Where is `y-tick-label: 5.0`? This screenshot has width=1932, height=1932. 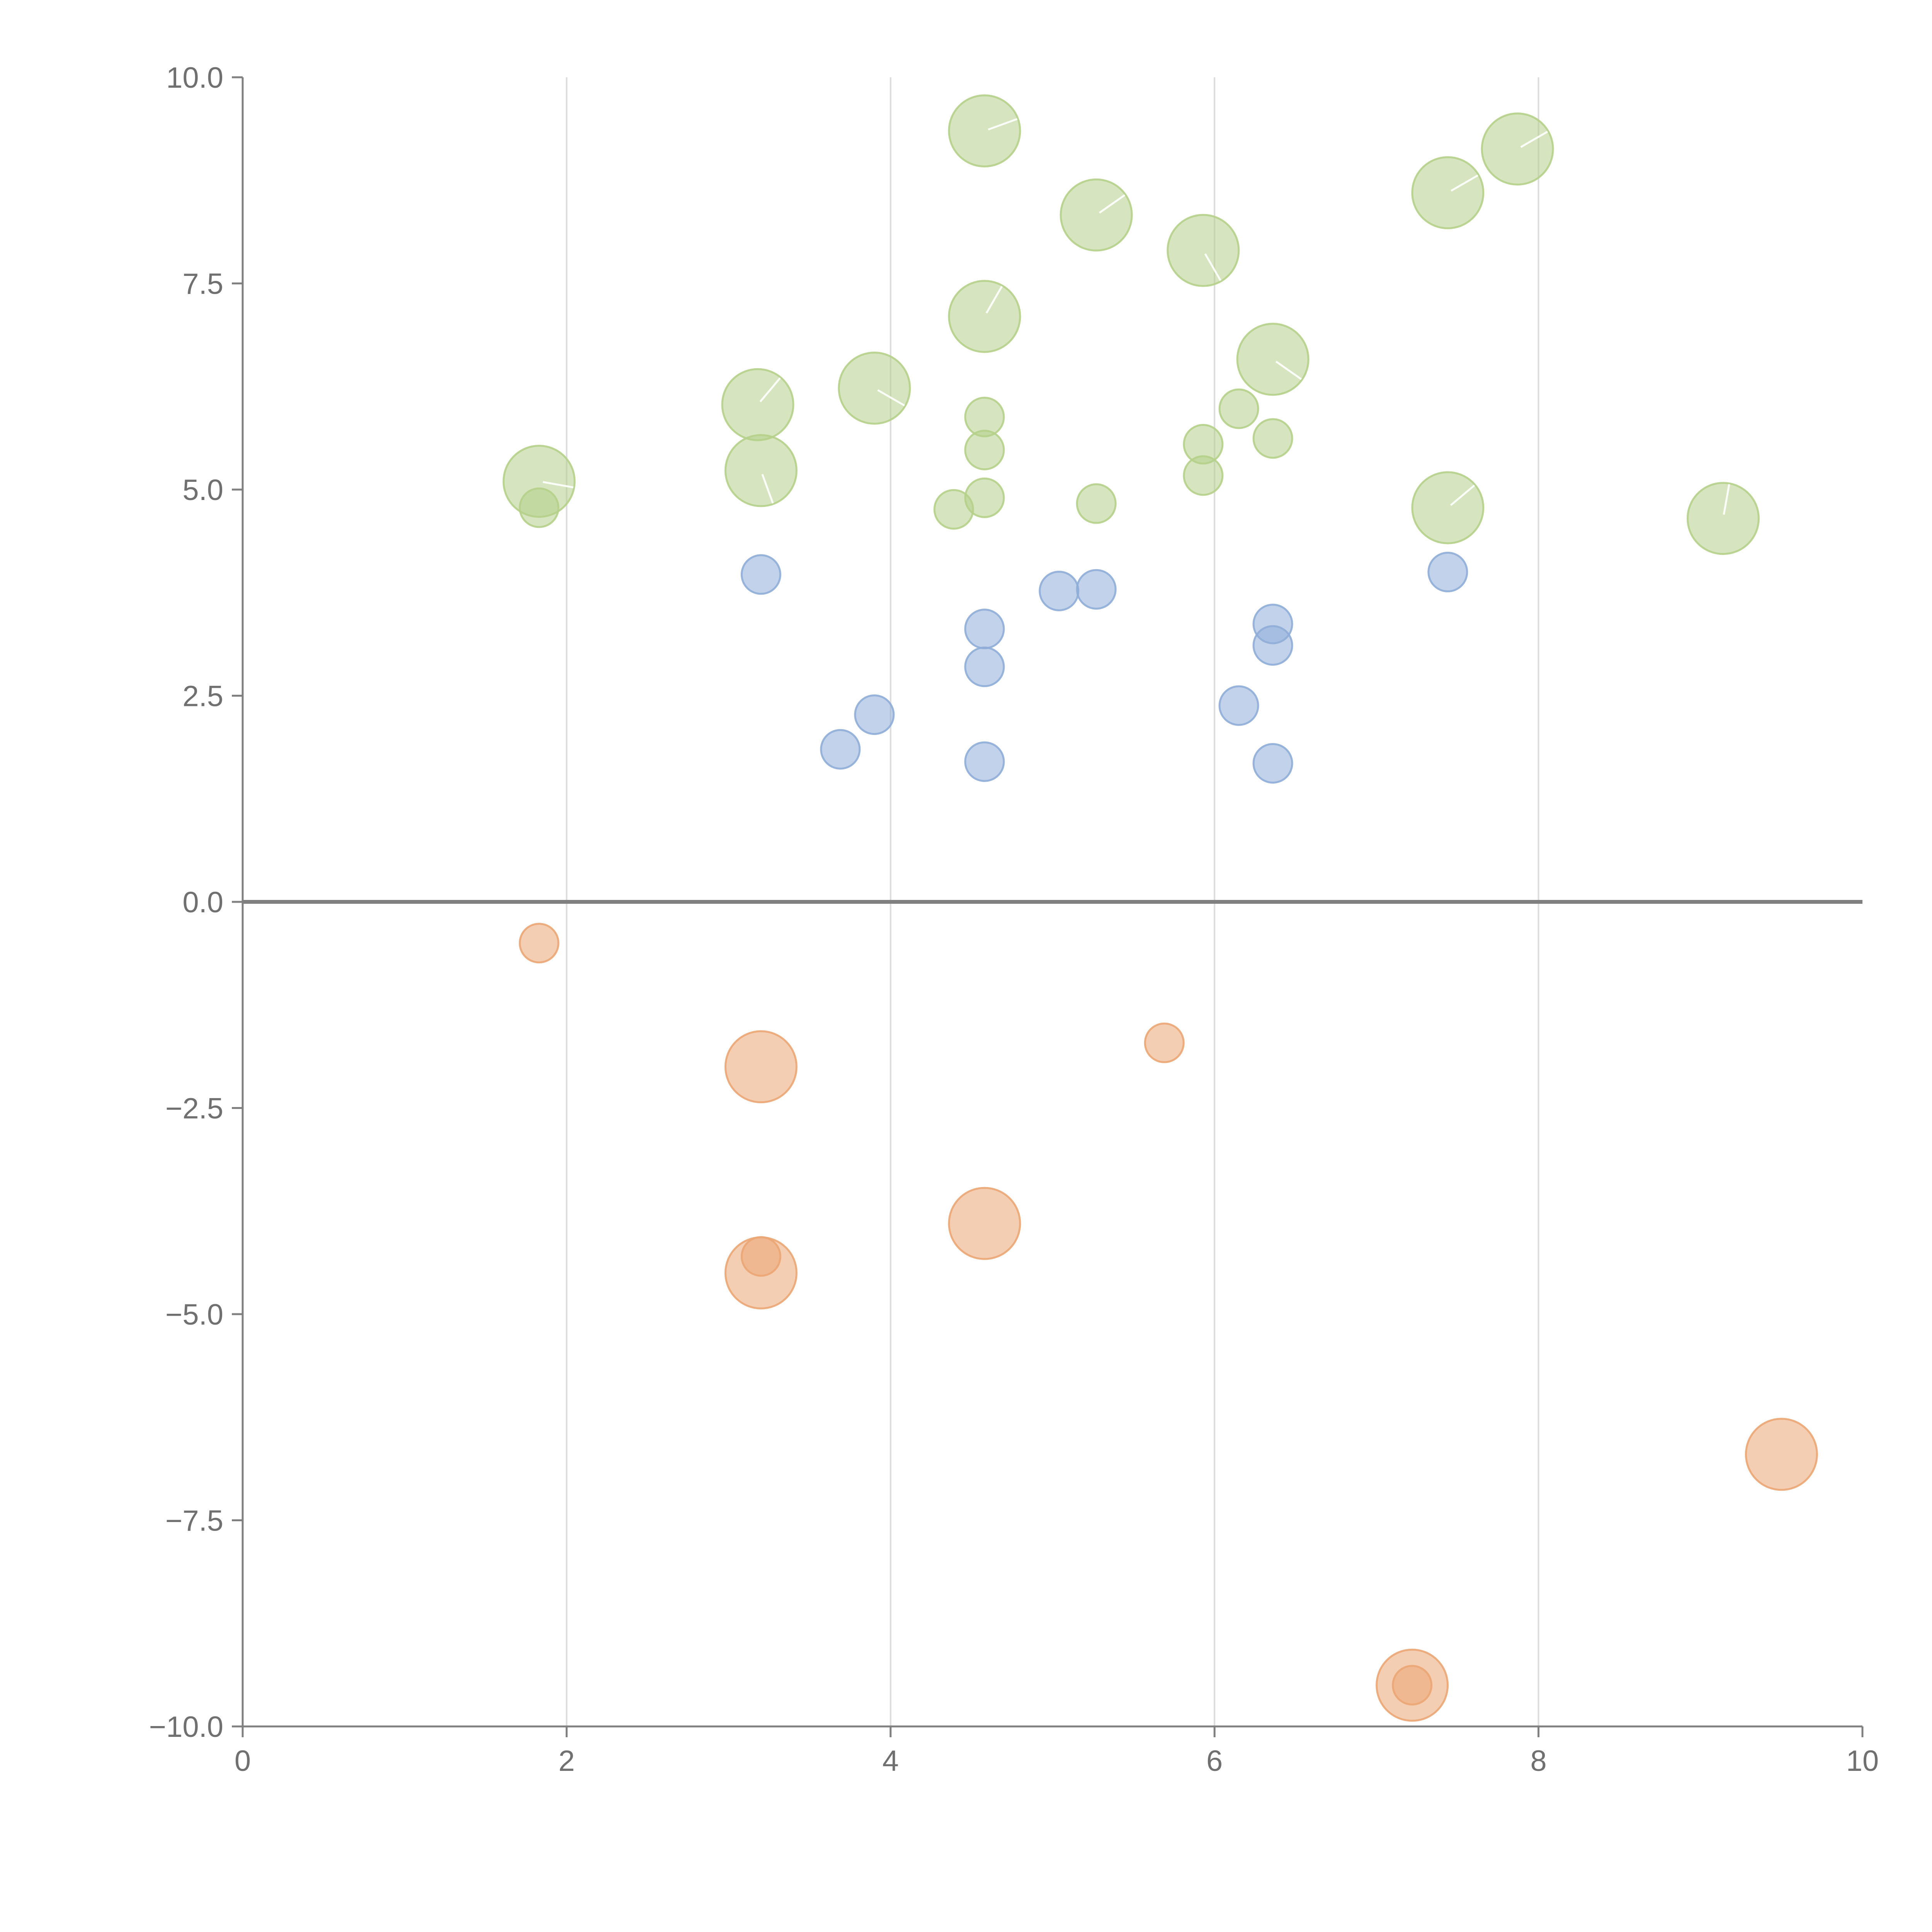
y-tick-label: 5.0 is located at coordinates (202, 491).